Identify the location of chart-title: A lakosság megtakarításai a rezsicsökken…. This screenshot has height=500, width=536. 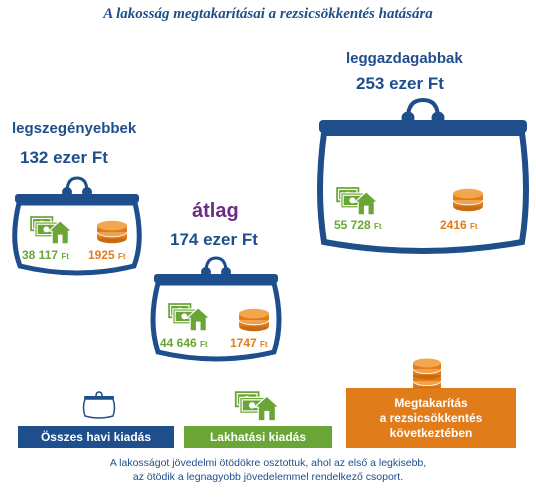
(268, 14).